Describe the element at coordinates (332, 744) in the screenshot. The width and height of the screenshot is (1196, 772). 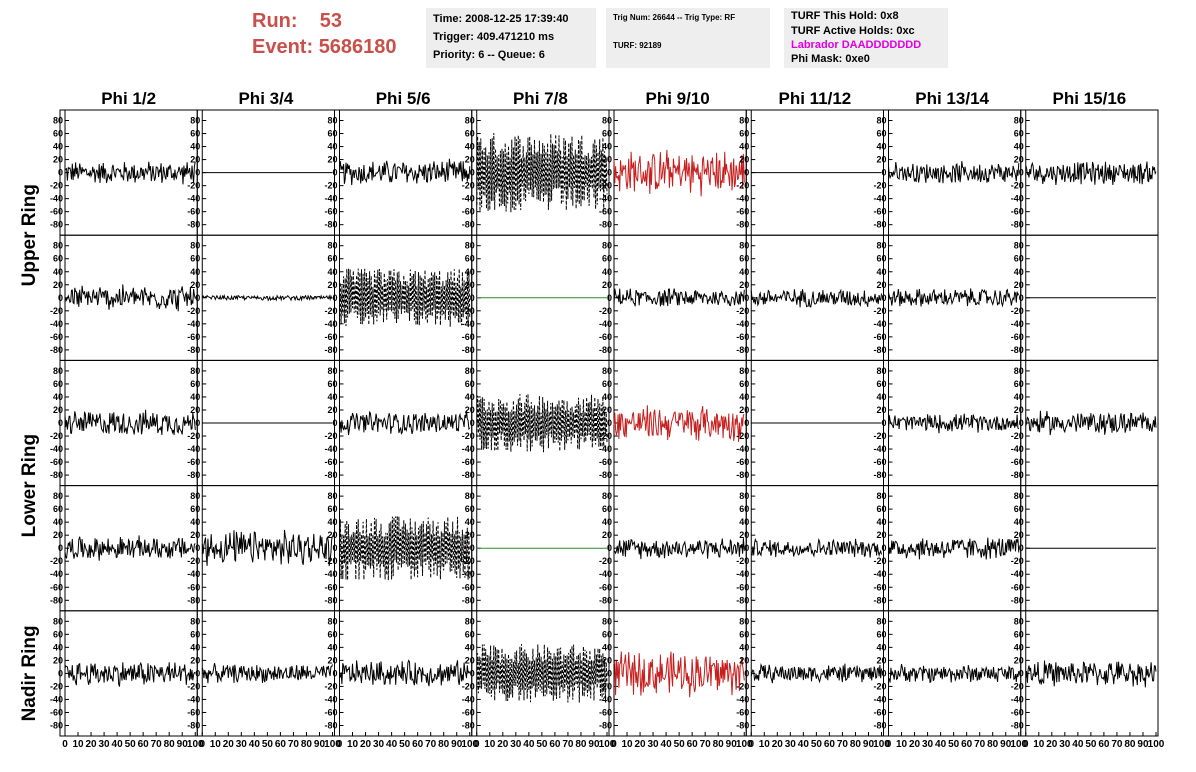
I see `x-tick-label: 100` at that location.